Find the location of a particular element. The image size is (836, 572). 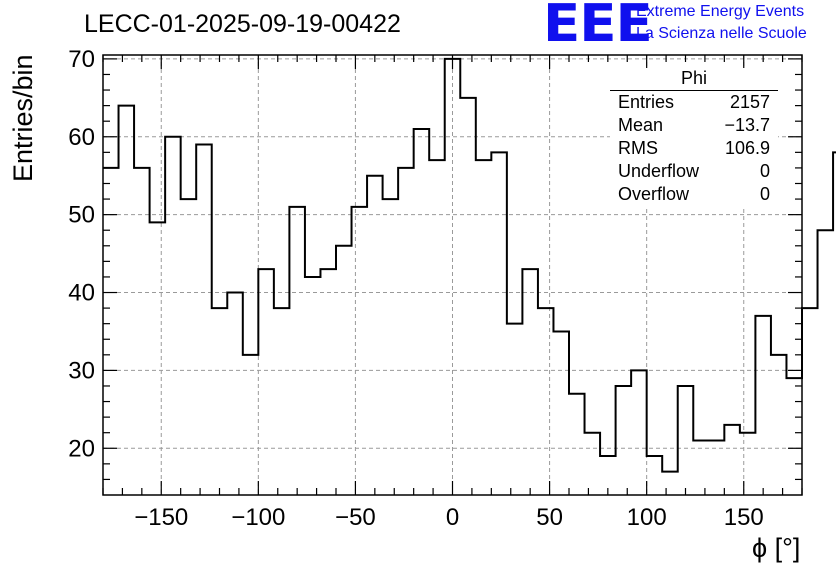

stats-key: Overflow is located at coordinates (654, 194).